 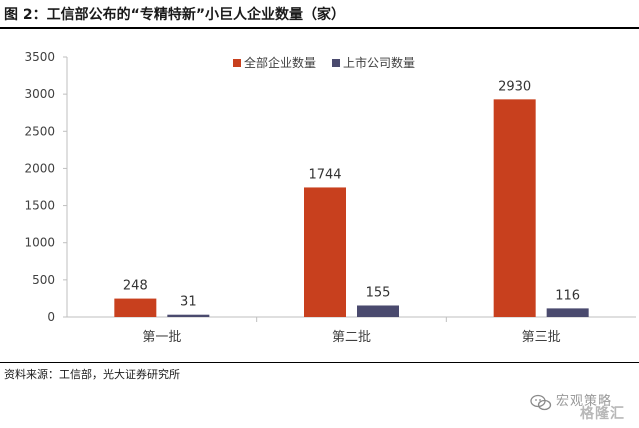 I want to click on data-label: 248, so click(x=135, y=286).